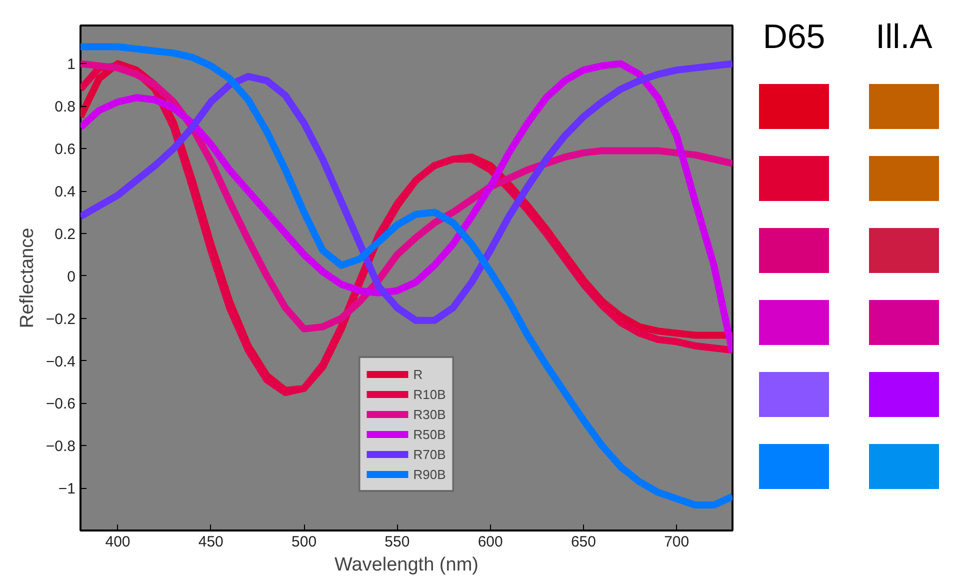 This screenshot has width=974, height=578. Describe the element at coordinates (418, 374) in the screenshot. I see `legend-label: R` at that location.